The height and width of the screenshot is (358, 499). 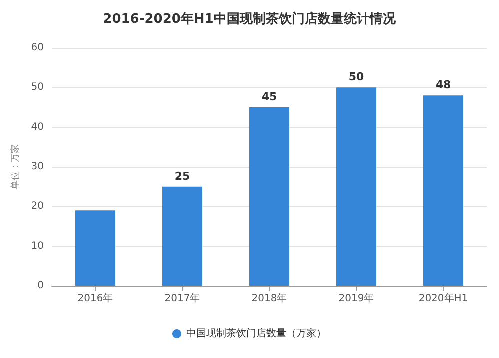 What do you see at coordinates (182, 176) in the screenshot?
I see `data-label: 25` at bounding box center [182, 176].